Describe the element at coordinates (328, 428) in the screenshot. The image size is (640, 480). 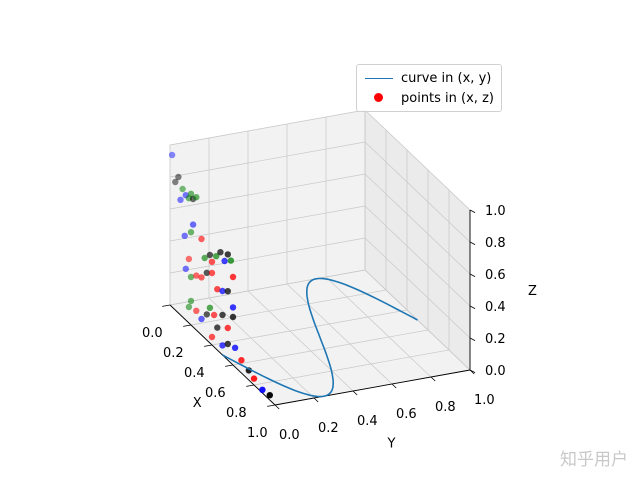
I see `y-tick-label: 0.2` at that location.